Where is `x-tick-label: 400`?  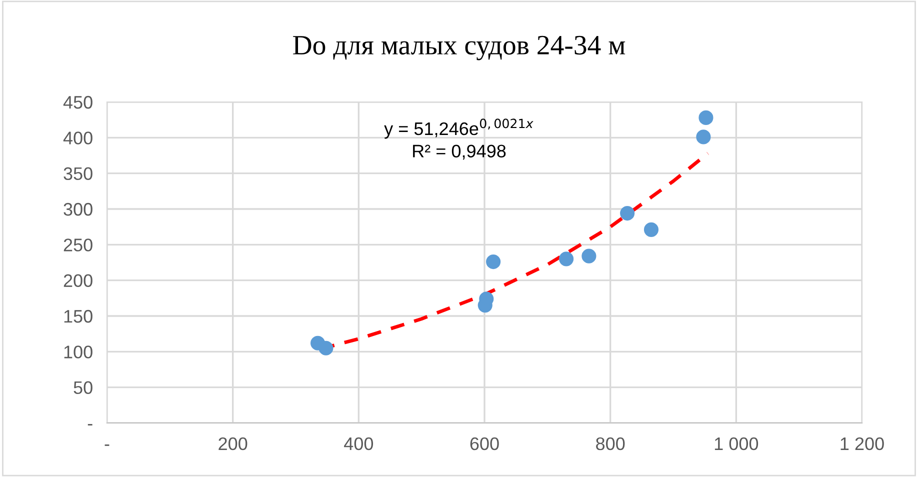
x-tick-label: 400 is located at coordinates (359, 443).